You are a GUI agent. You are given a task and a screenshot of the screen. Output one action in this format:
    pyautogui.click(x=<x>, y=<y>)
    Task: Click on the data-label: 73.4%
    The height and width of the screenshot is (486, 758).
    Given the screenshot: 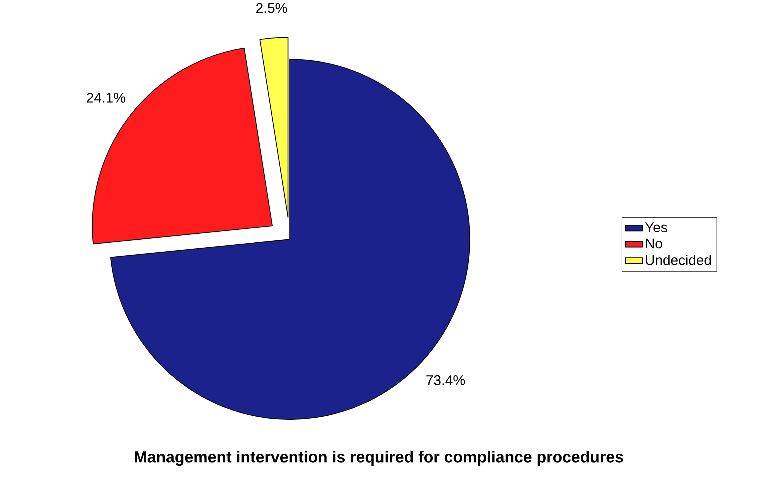 What is the action you would take?
    pyautogui.click(x=446, y=381)
    